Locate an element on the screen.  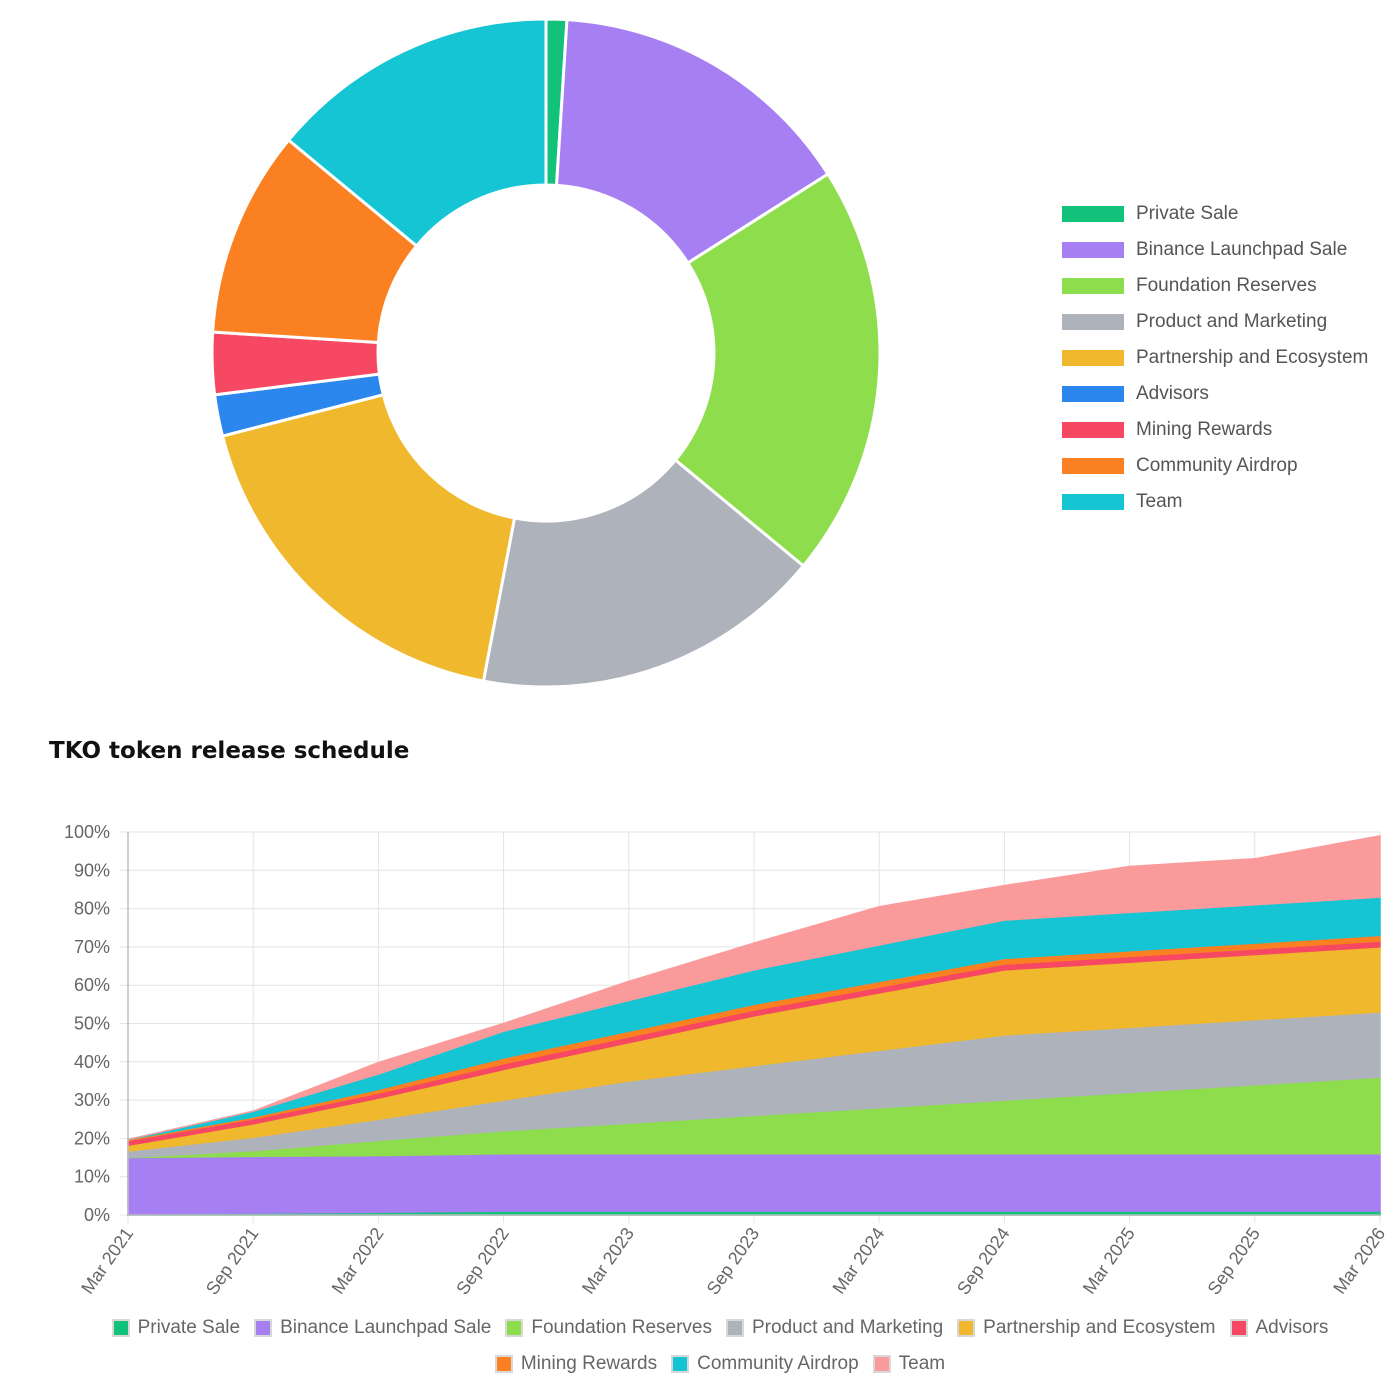
slice-binance-launchpad-sale is located at coordinates (692, 142).